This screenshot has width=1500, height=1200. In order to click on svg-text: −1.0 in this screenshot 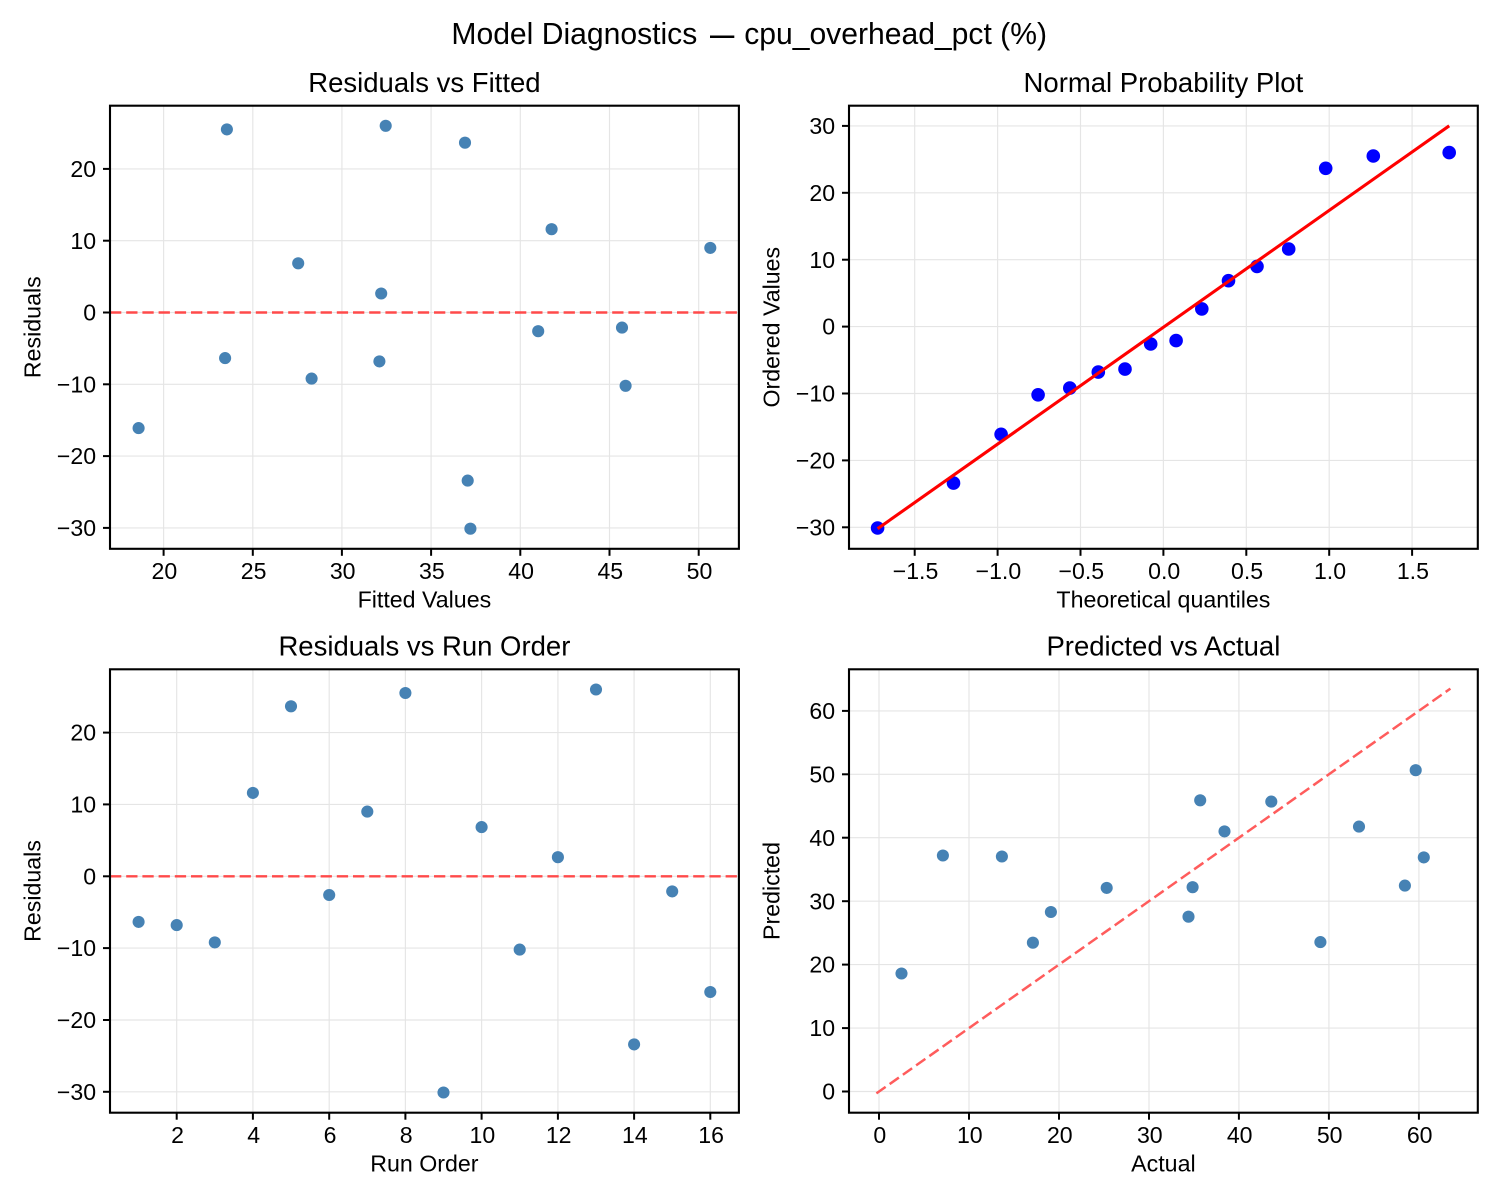, I will do `click(999, 571)`.